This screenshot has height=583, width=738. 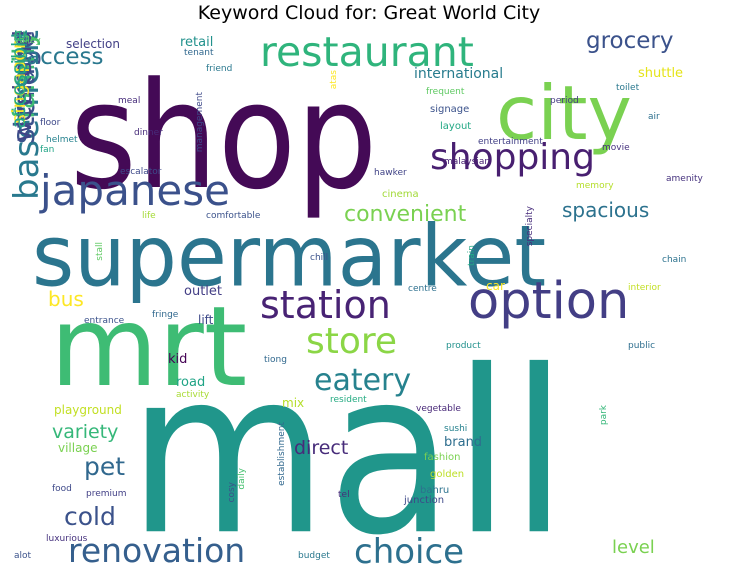 I want to click on word-lift: lift, so click(x=206, y=320).